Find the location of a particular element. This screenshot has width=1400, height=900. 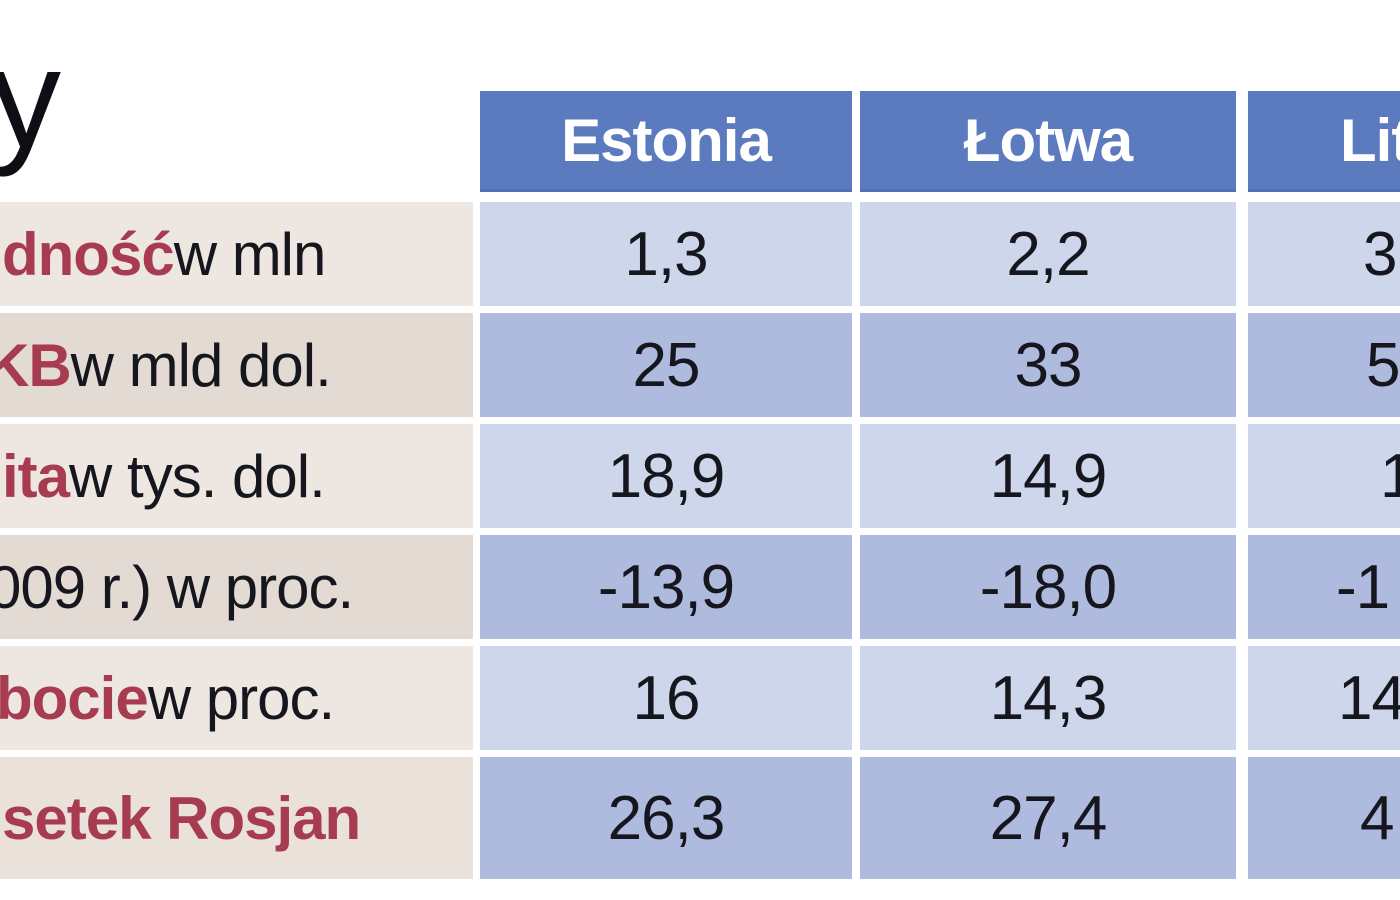

column-header-estonia: Estonia is located at coordinates (666, 141).